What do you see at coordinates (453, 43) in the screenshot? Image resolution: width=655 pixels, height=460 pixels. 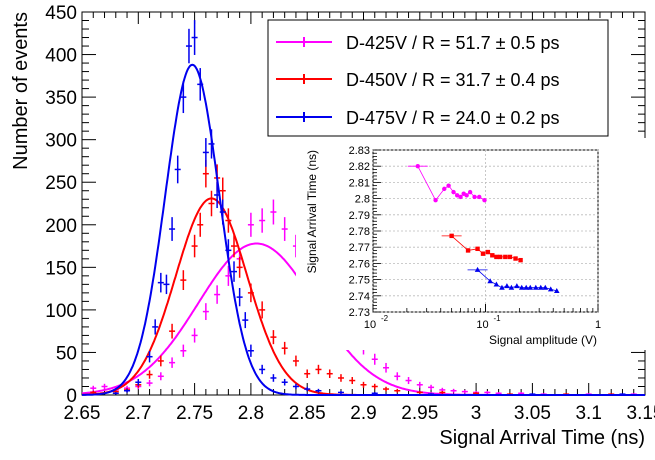 I see `legend-label-425: D-425V / R = 51.7 ± 0.5 ps` at bounding box center [453, 43].